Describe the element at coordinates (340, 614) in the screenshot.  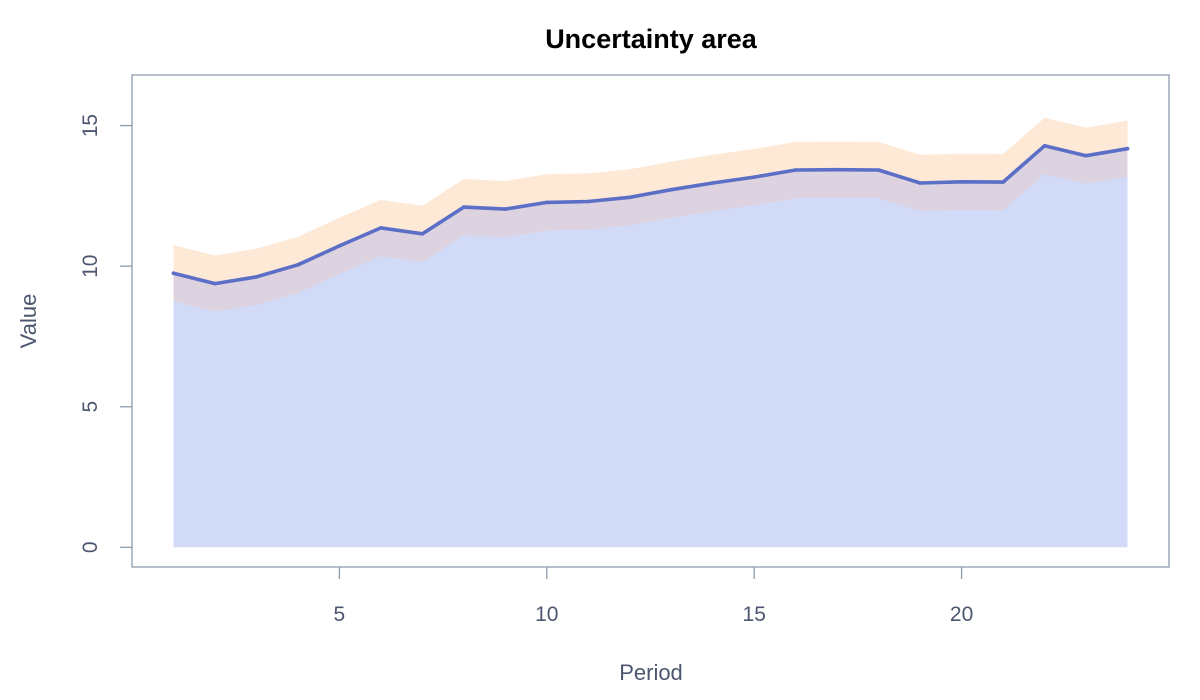
I see `x-tick-label: 5` at that location.